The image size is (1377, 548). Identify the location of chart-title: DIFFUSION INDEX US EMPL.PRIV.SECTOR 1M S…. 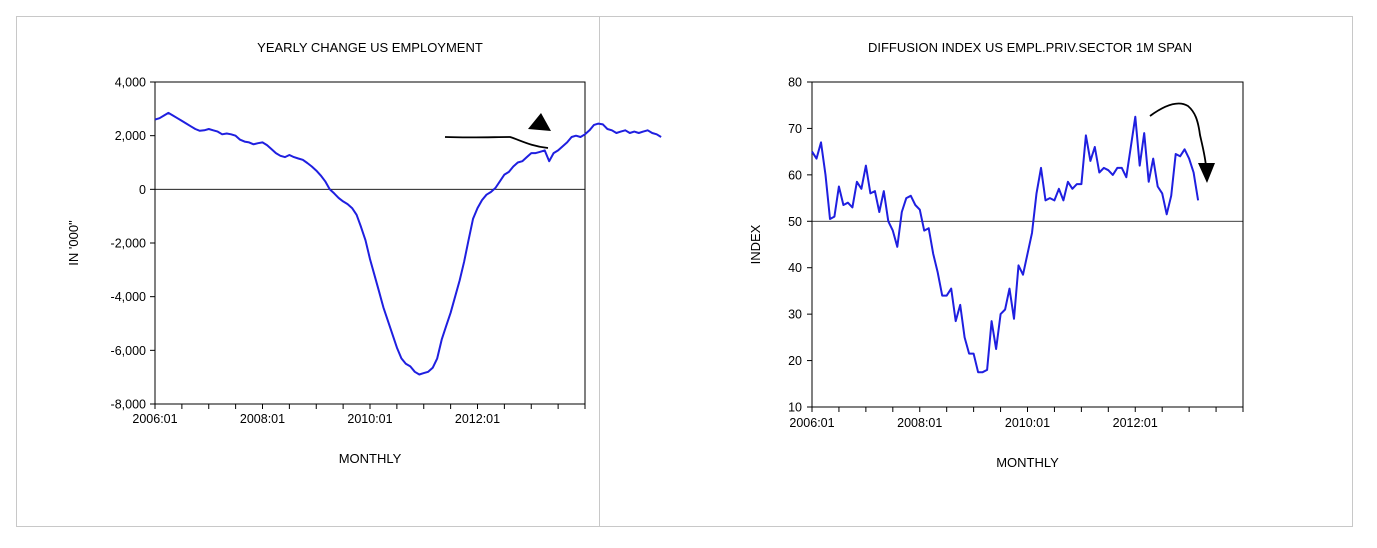
(1030, 47).